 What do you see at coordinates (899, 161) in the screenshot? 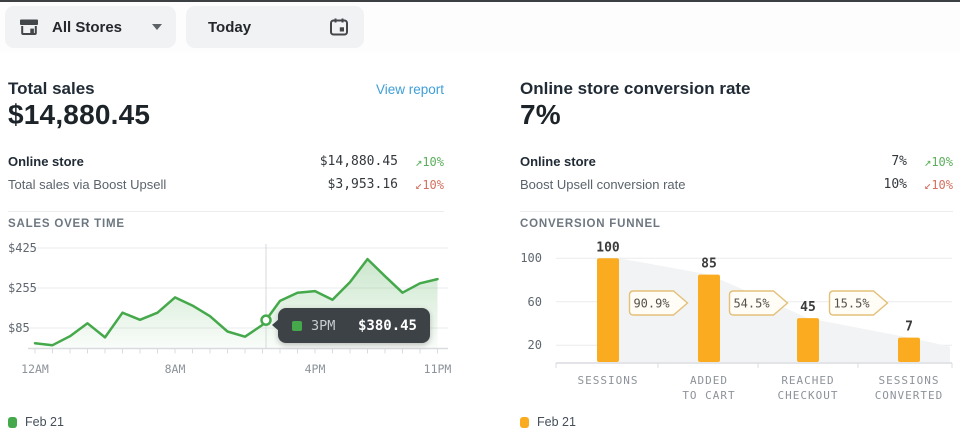
I see `metric-value: 7%` at bounding box center [899, 161].